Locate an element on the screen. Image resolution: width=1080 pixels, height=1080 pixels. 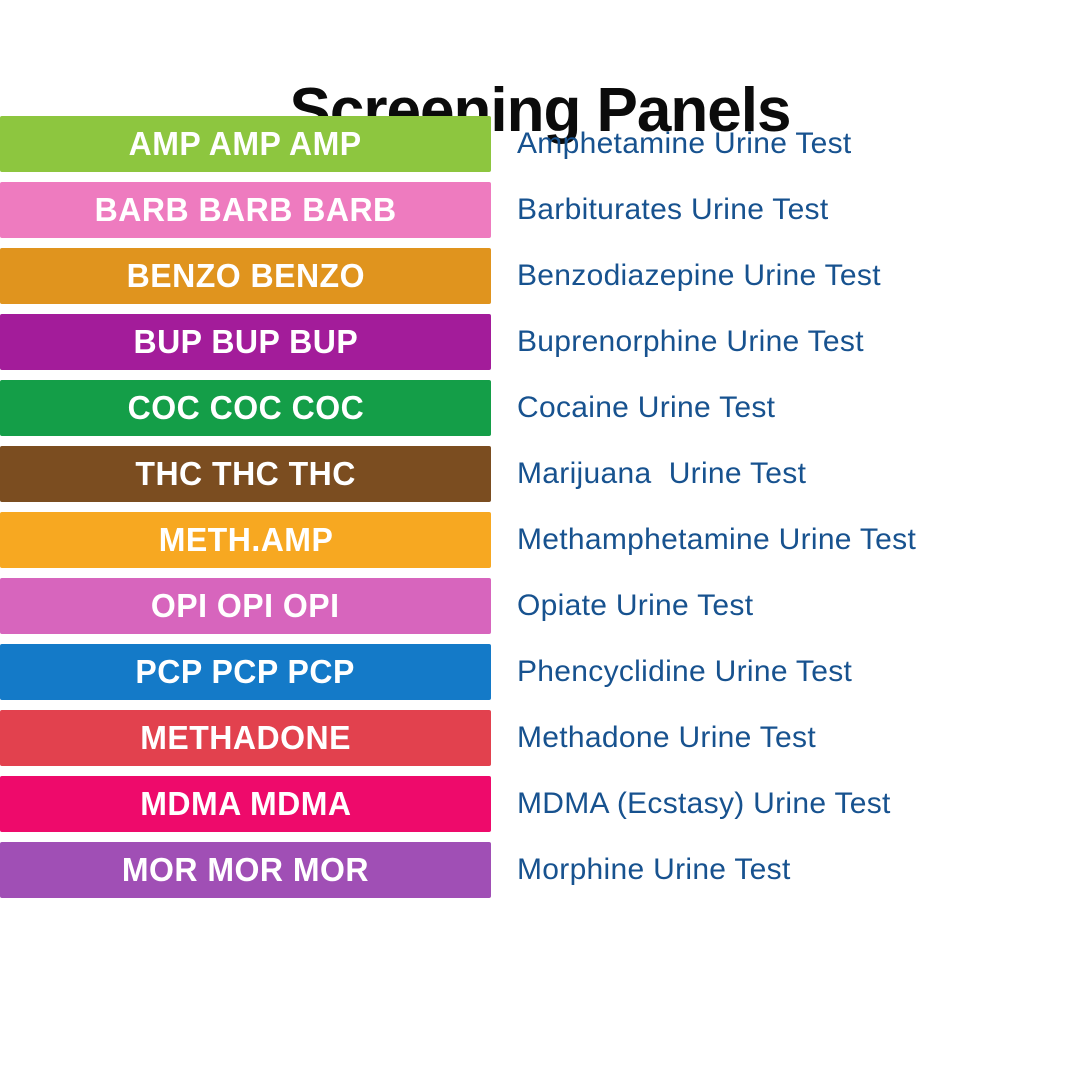
panel-row: METHADONE Methadone Urine Test is located at coordinates (458, 738).